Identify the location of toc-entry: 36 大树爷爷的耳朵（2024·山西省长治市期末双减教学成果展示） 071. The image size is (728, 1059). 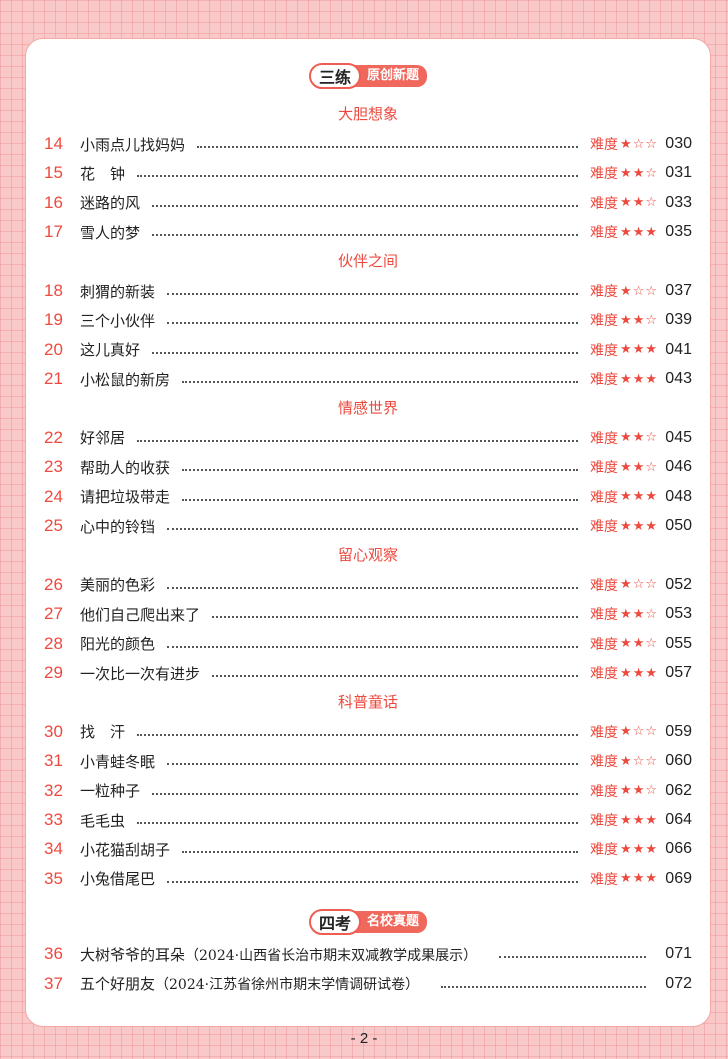
(368, 954).